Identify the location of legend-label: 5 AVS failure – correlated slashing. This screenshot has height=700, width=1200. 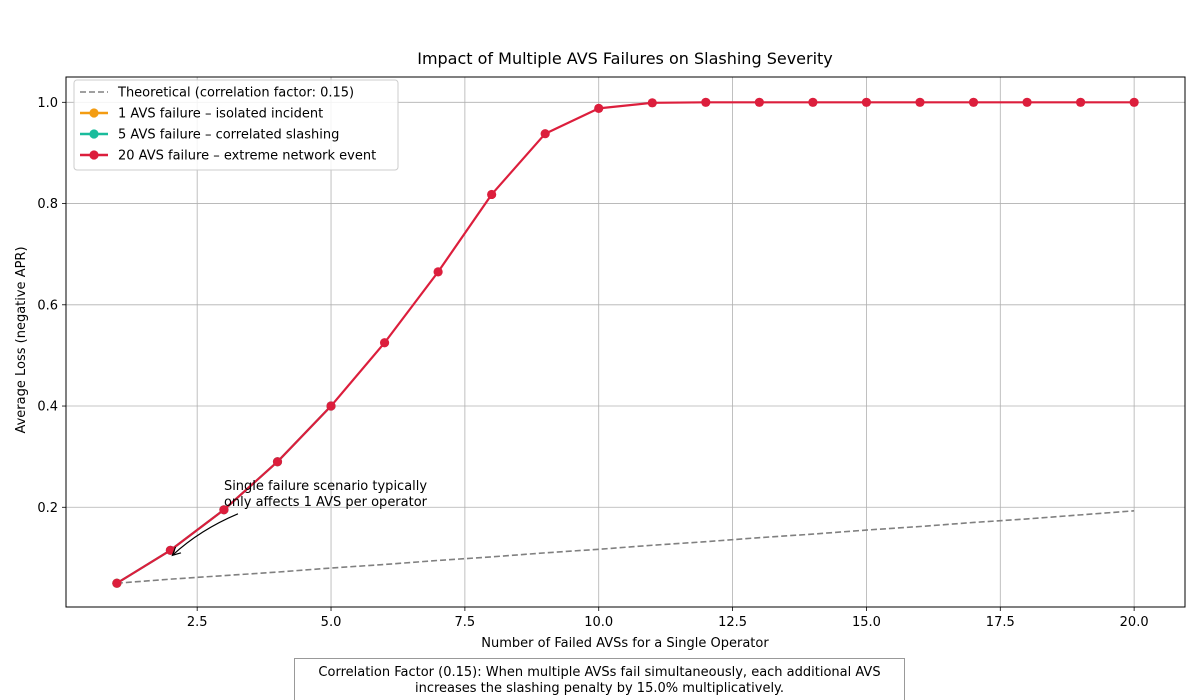
(228, 135).